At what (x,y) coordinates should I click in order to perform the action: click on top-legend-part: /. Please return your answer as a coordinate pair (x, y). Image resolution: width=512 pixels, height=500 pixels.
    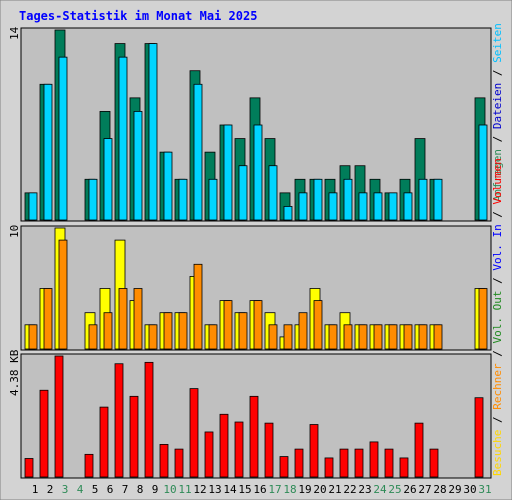
    Looking at the image, I should click on (497, 139).